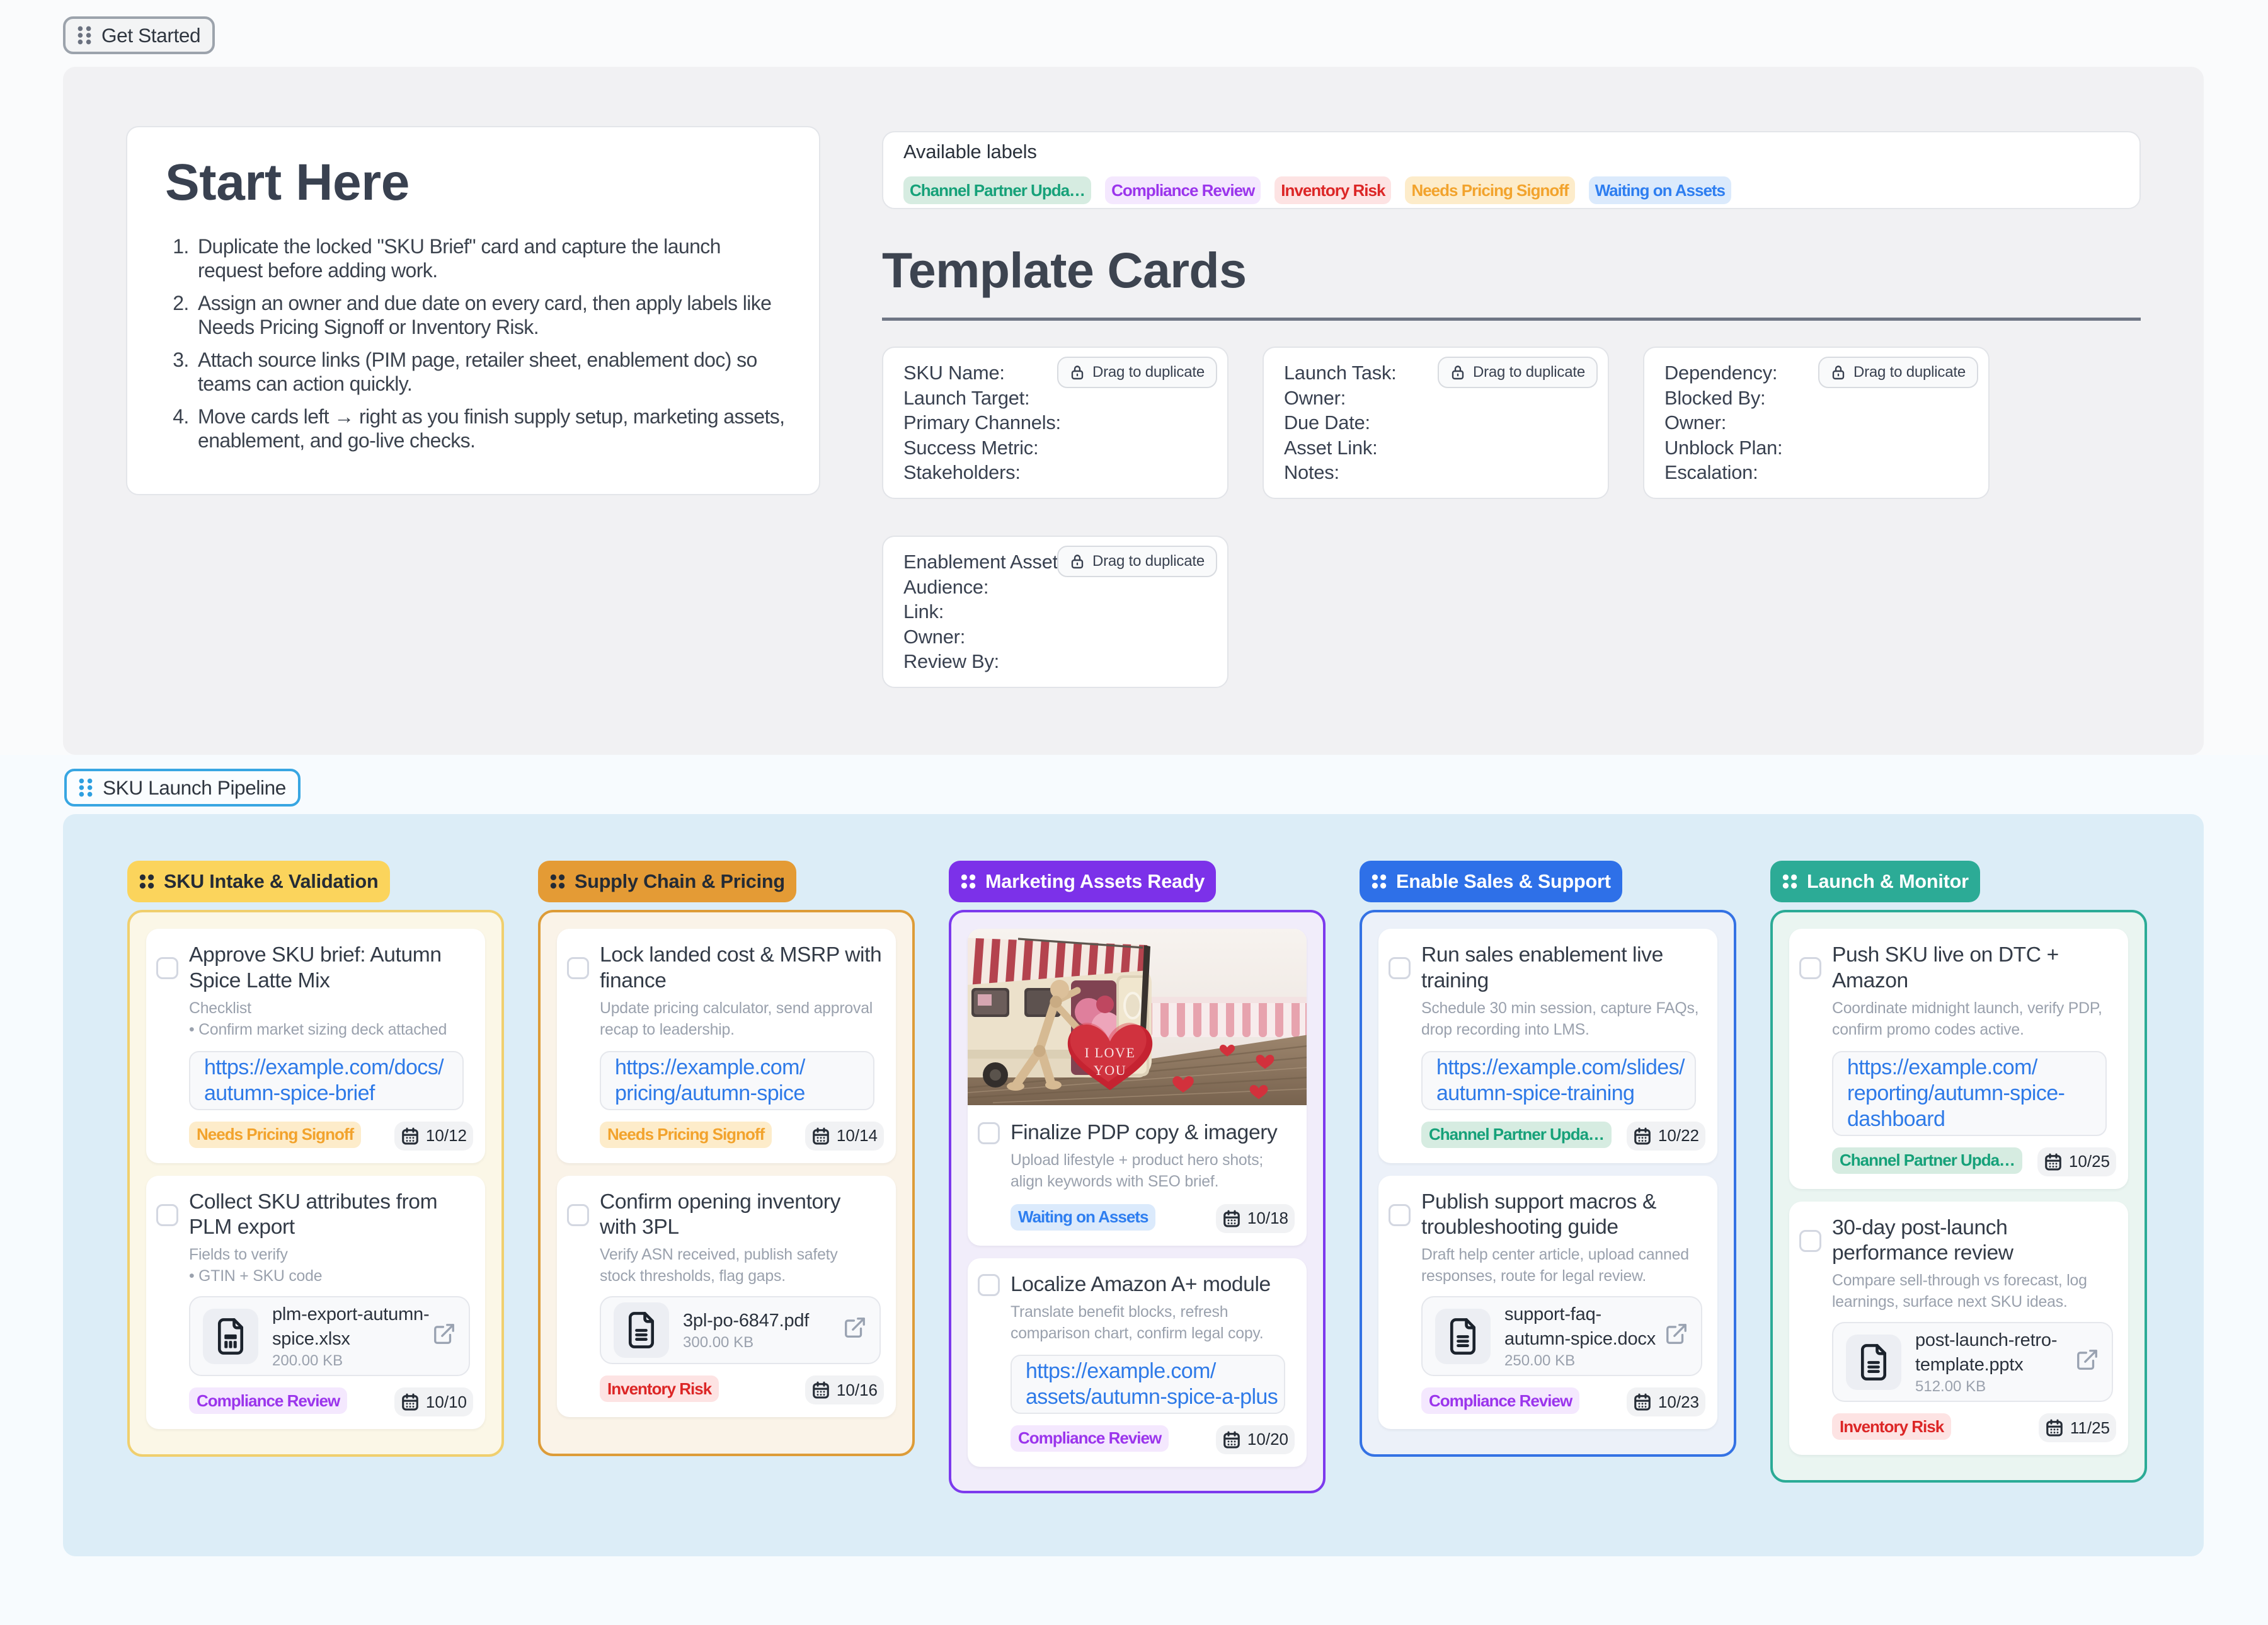 This screenshot has height=1625, width=2268. What do you see at coordinates (1110, 1070) in the screenshot?
I see `svg-text: YOU` at bounding box center [1110, 1070].